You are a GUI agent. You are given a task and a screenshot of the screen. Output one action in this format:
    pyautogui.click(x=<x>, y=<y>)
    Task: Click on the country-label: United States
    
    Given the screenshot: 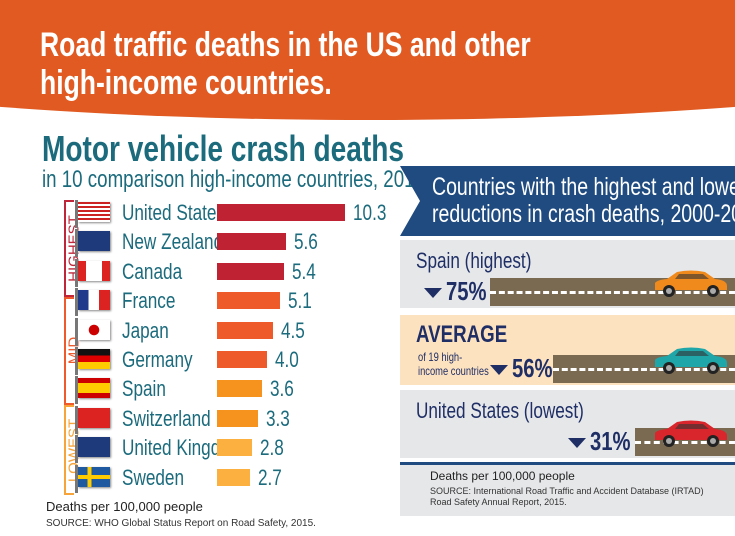 What is the action you would take?
    pyautogui.click(x=188, y=213)
    